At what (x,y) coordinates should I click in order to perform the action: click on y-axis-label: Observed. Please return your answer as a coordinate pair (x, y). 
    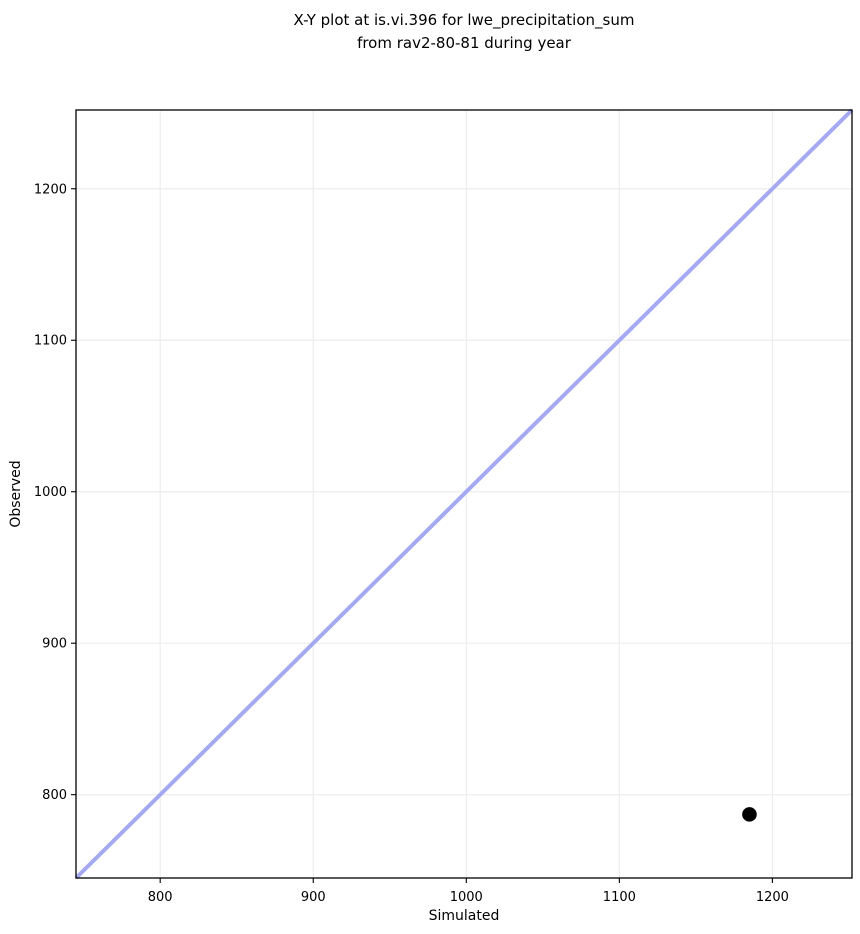
    Looking at the image, I should click on (16, 493).